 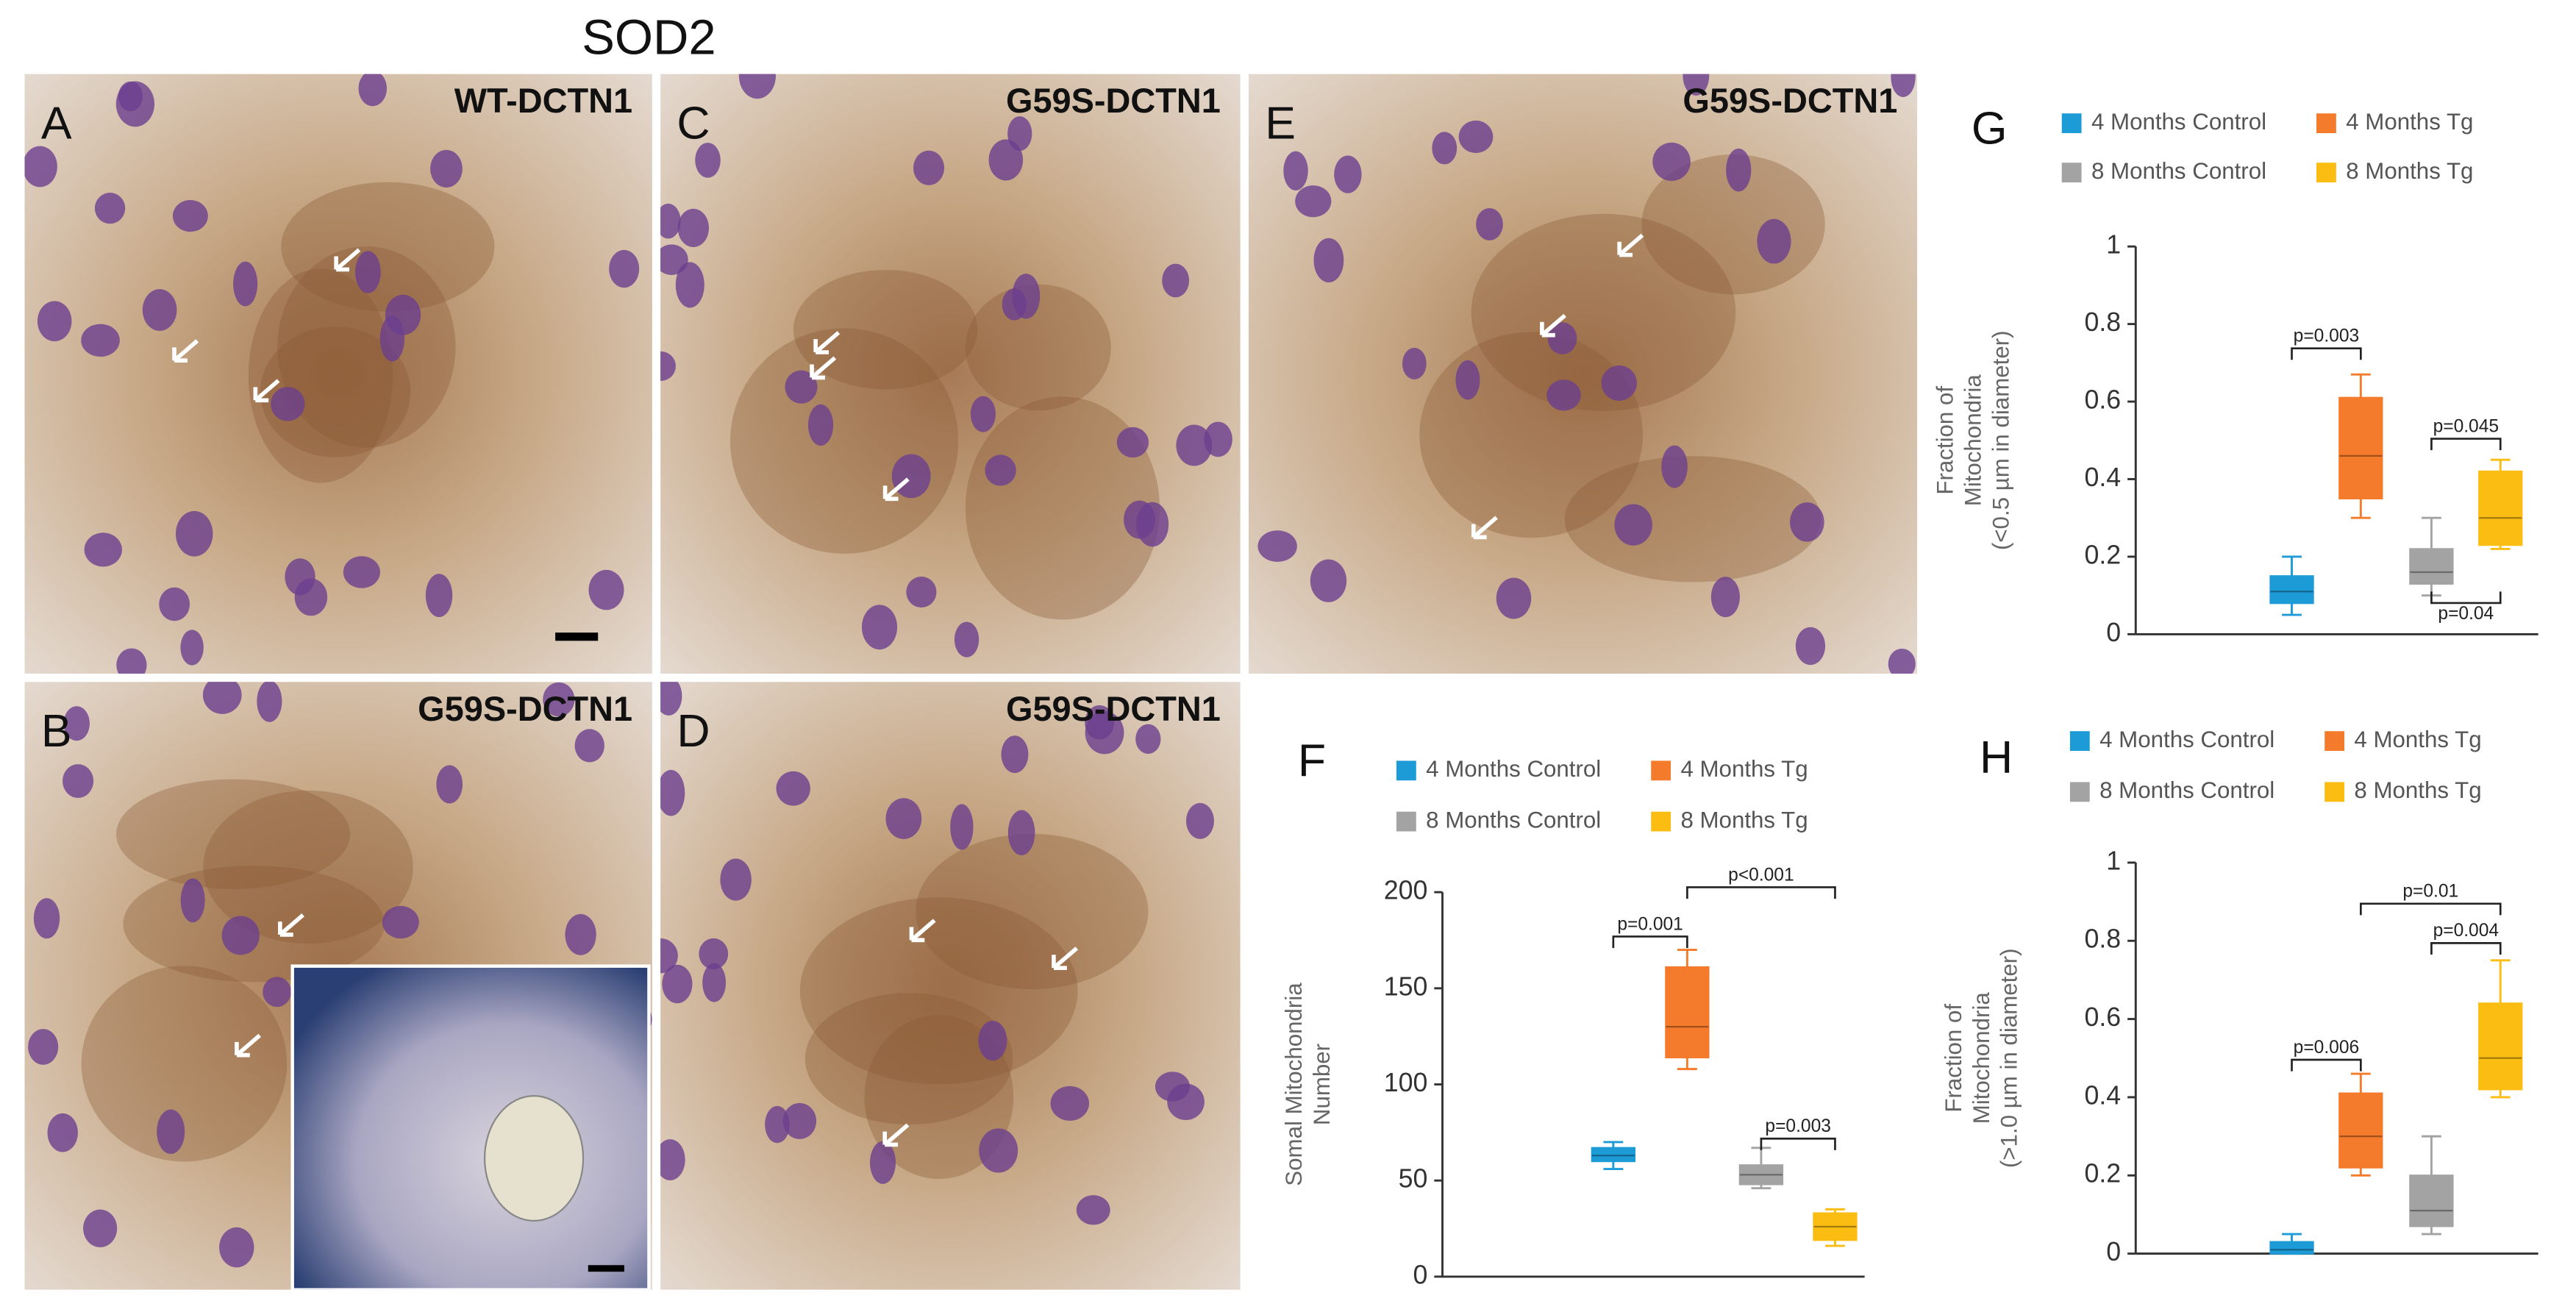 I want to click on legend-label: 4 Months Tg, so click(x=2417, y=740).